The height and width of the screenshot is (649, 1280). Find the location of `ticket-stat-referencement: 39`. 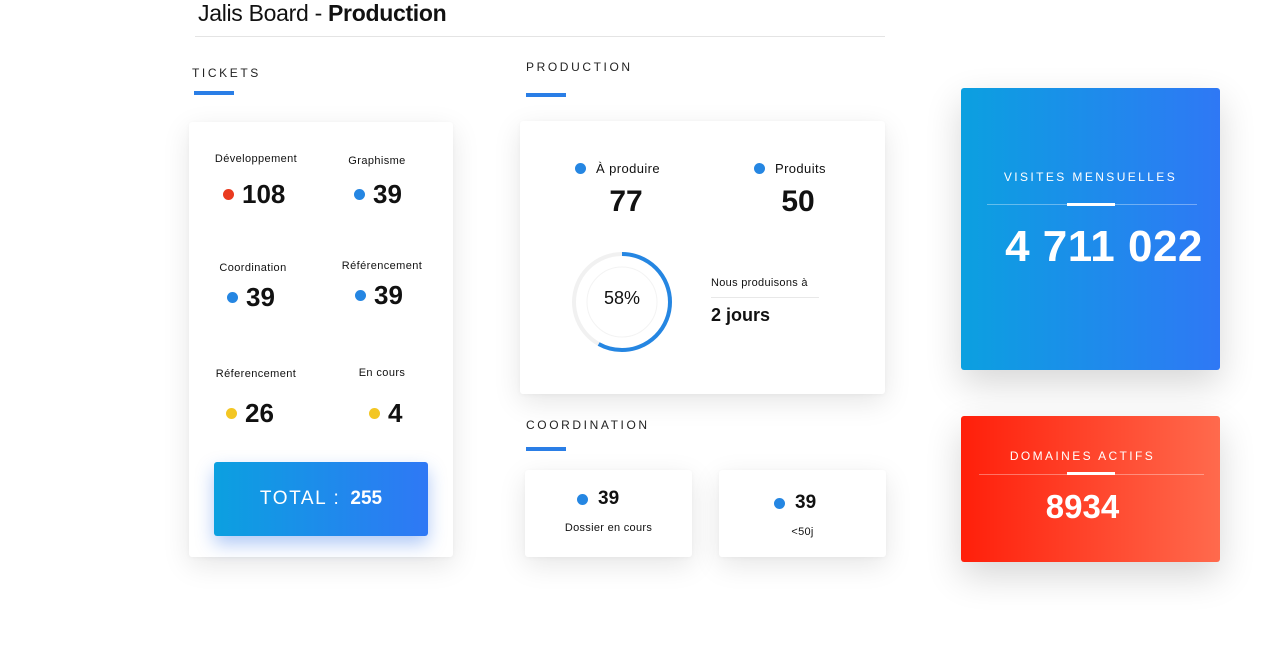

ticket-stat-referencement: 39 is located at coordinates (379, 295).